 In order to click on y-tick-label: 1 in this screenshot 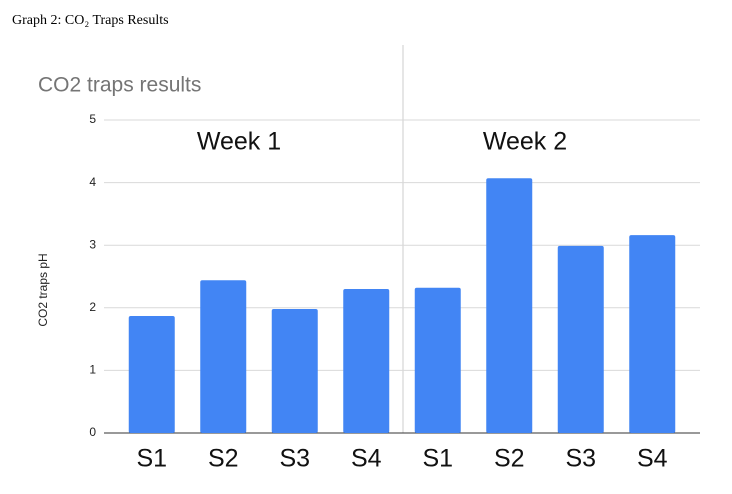, I will do `click(92, 370)`.